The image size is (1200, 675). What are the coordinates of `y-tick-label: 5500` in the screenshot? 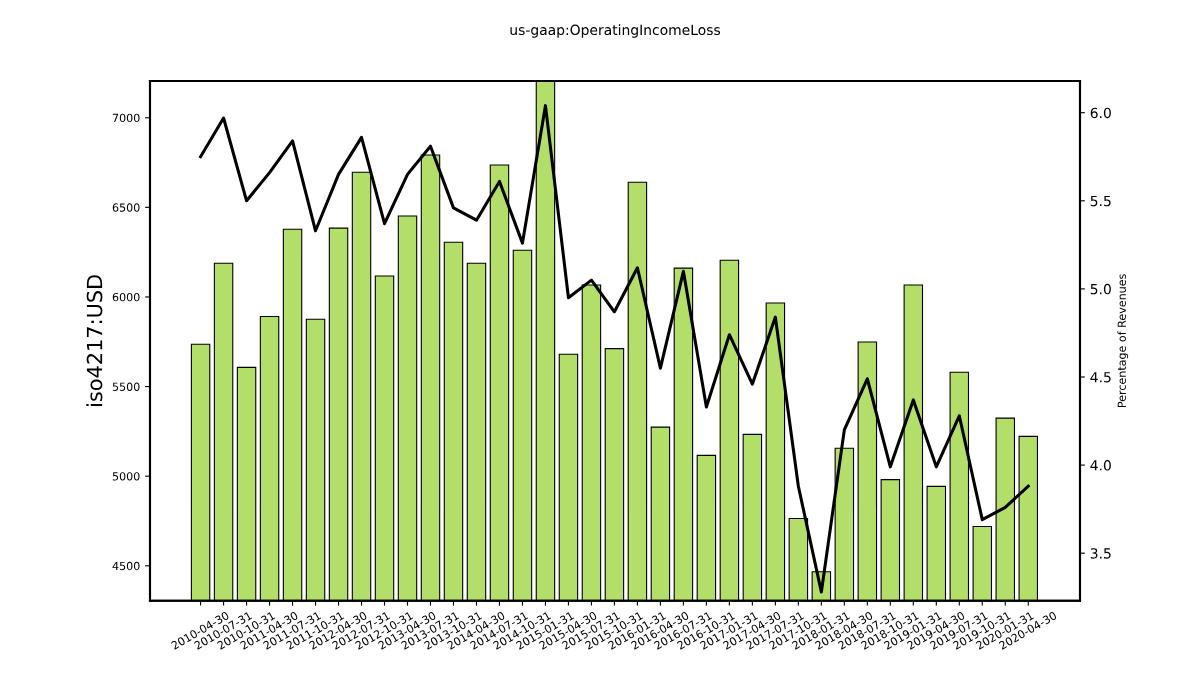 It's located at (126, 386).